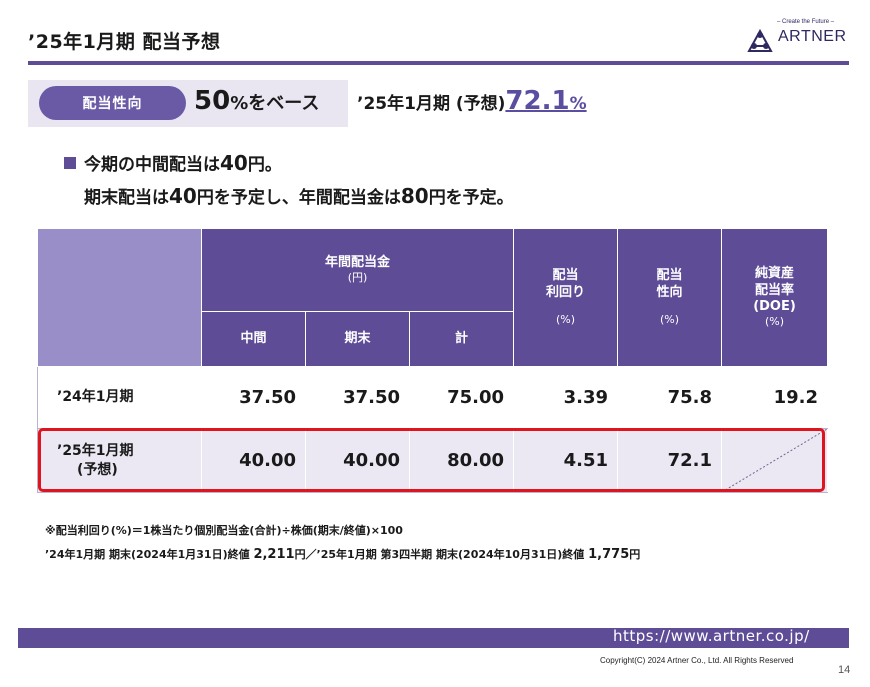  I want to click on policy-base-value: 50, so click(212, 101).